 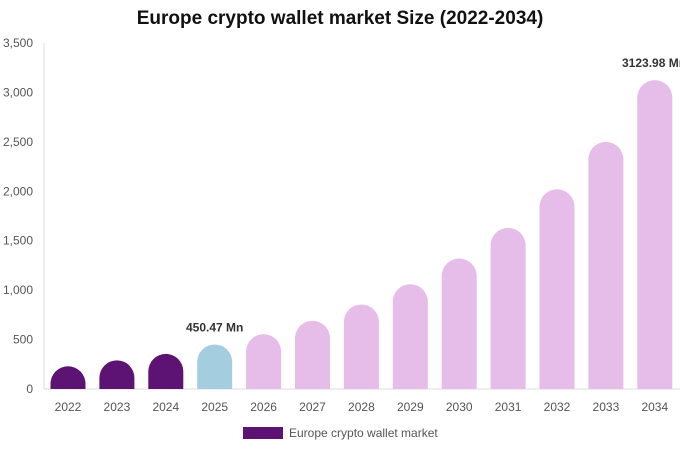 What do you see at coordinates (29, 389) in the screenshot?
I see `y-tick-label: 0` at bounding box center [29, 389].